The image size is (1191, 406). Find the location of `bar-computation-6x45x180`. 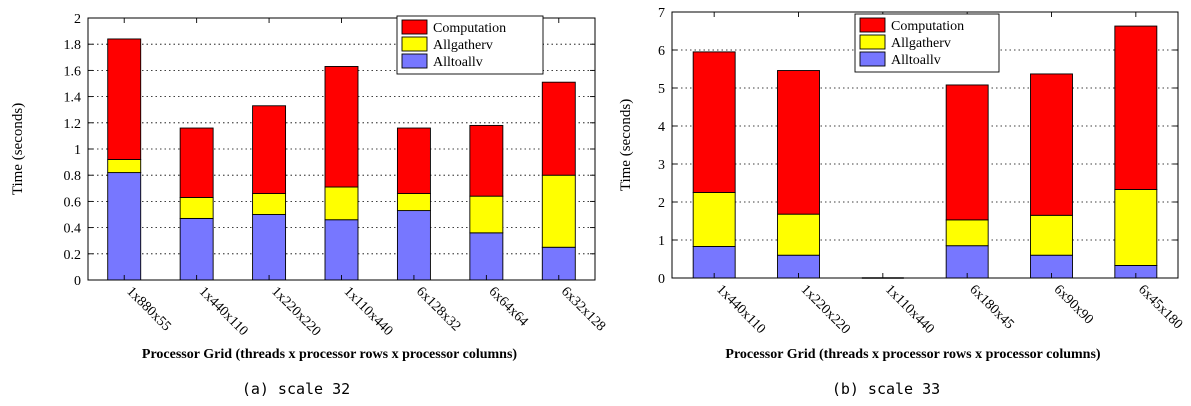

bar-computation-6x45x180 is located at coordinates (1136, 107).